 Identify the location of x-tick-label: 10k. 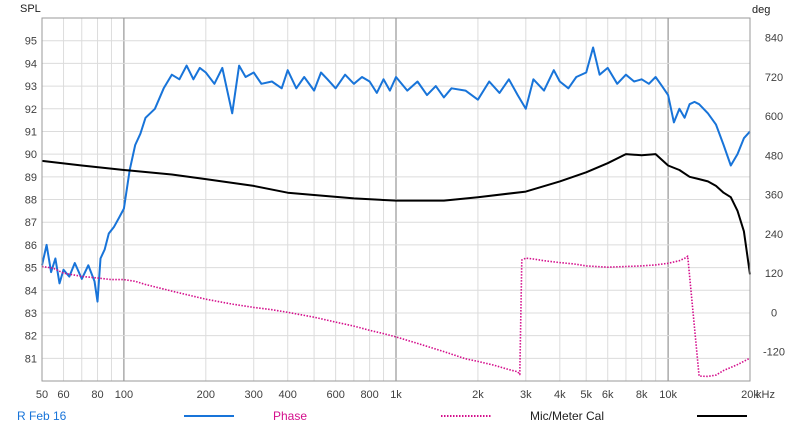
(668, 395).